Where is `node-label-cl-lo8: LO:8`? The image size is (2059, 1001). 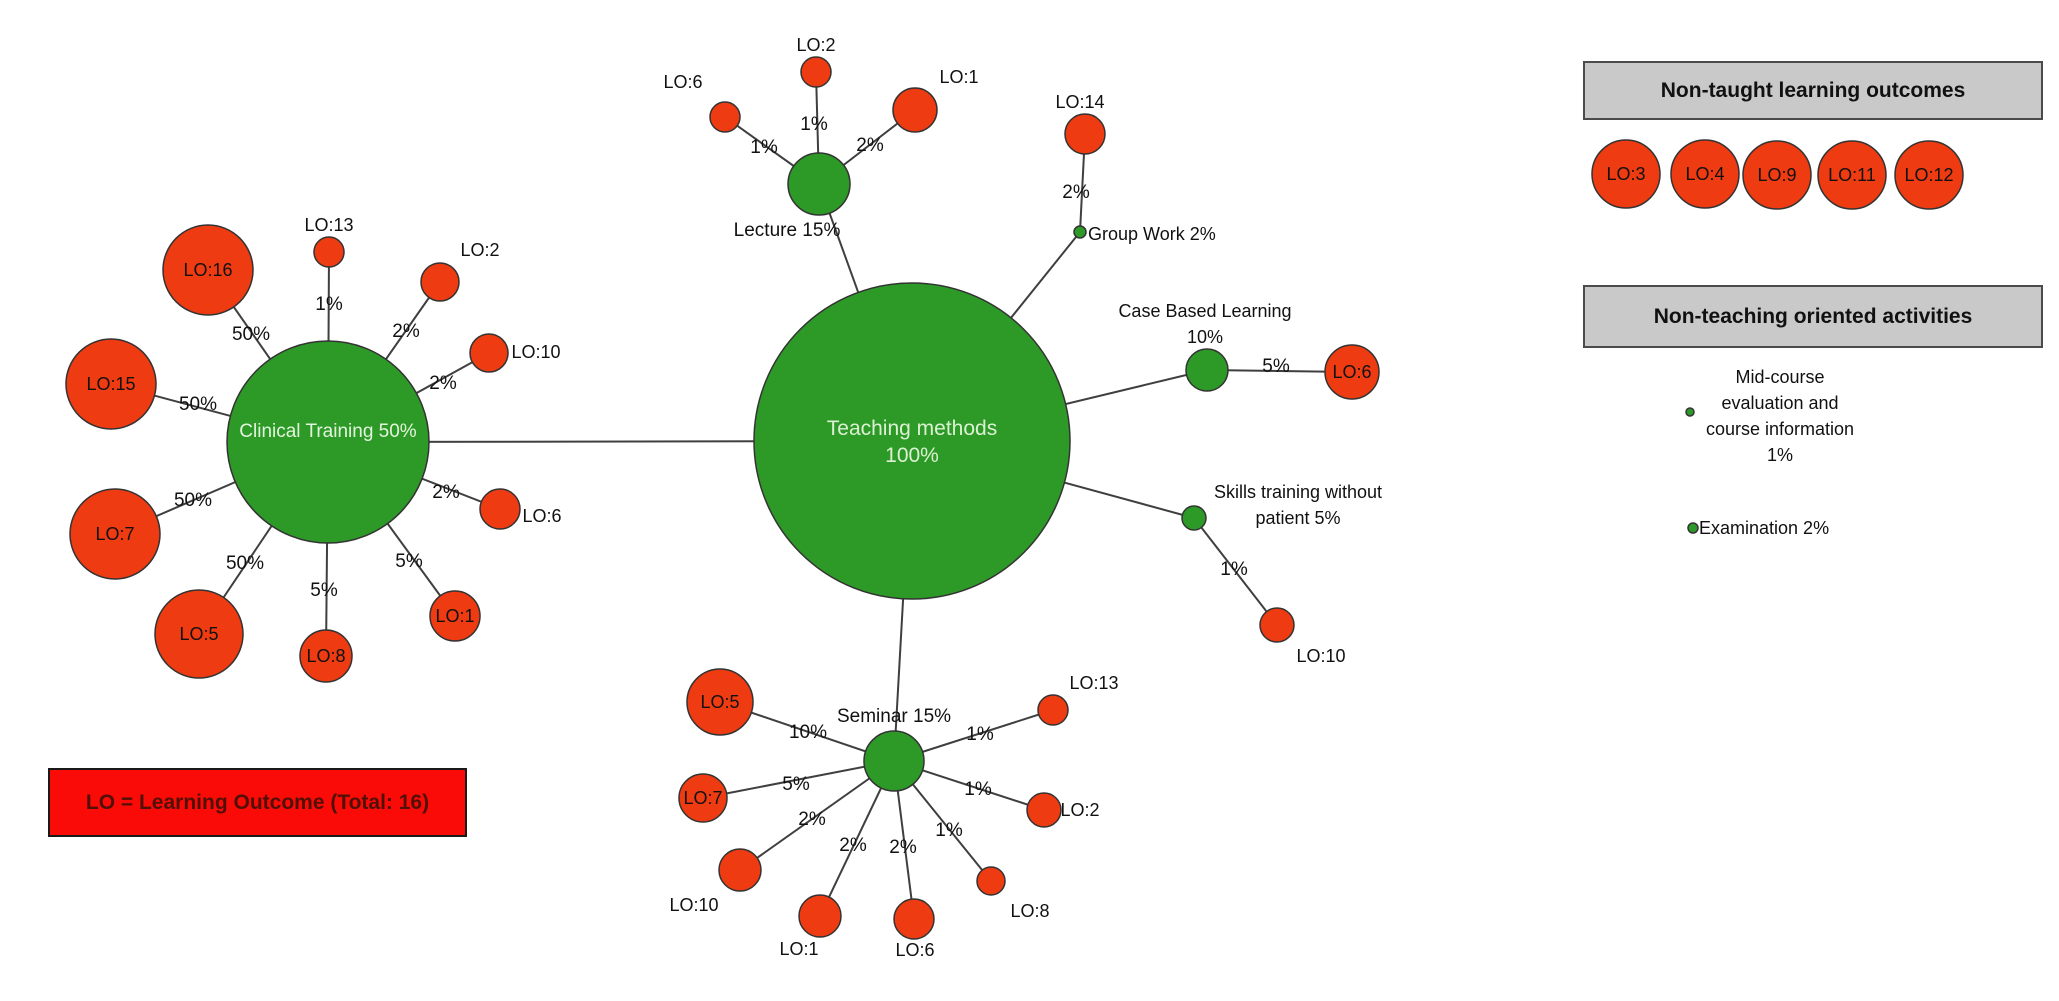
node-label-cl-lo8: LO:8 is located at coordinates (325, 656).